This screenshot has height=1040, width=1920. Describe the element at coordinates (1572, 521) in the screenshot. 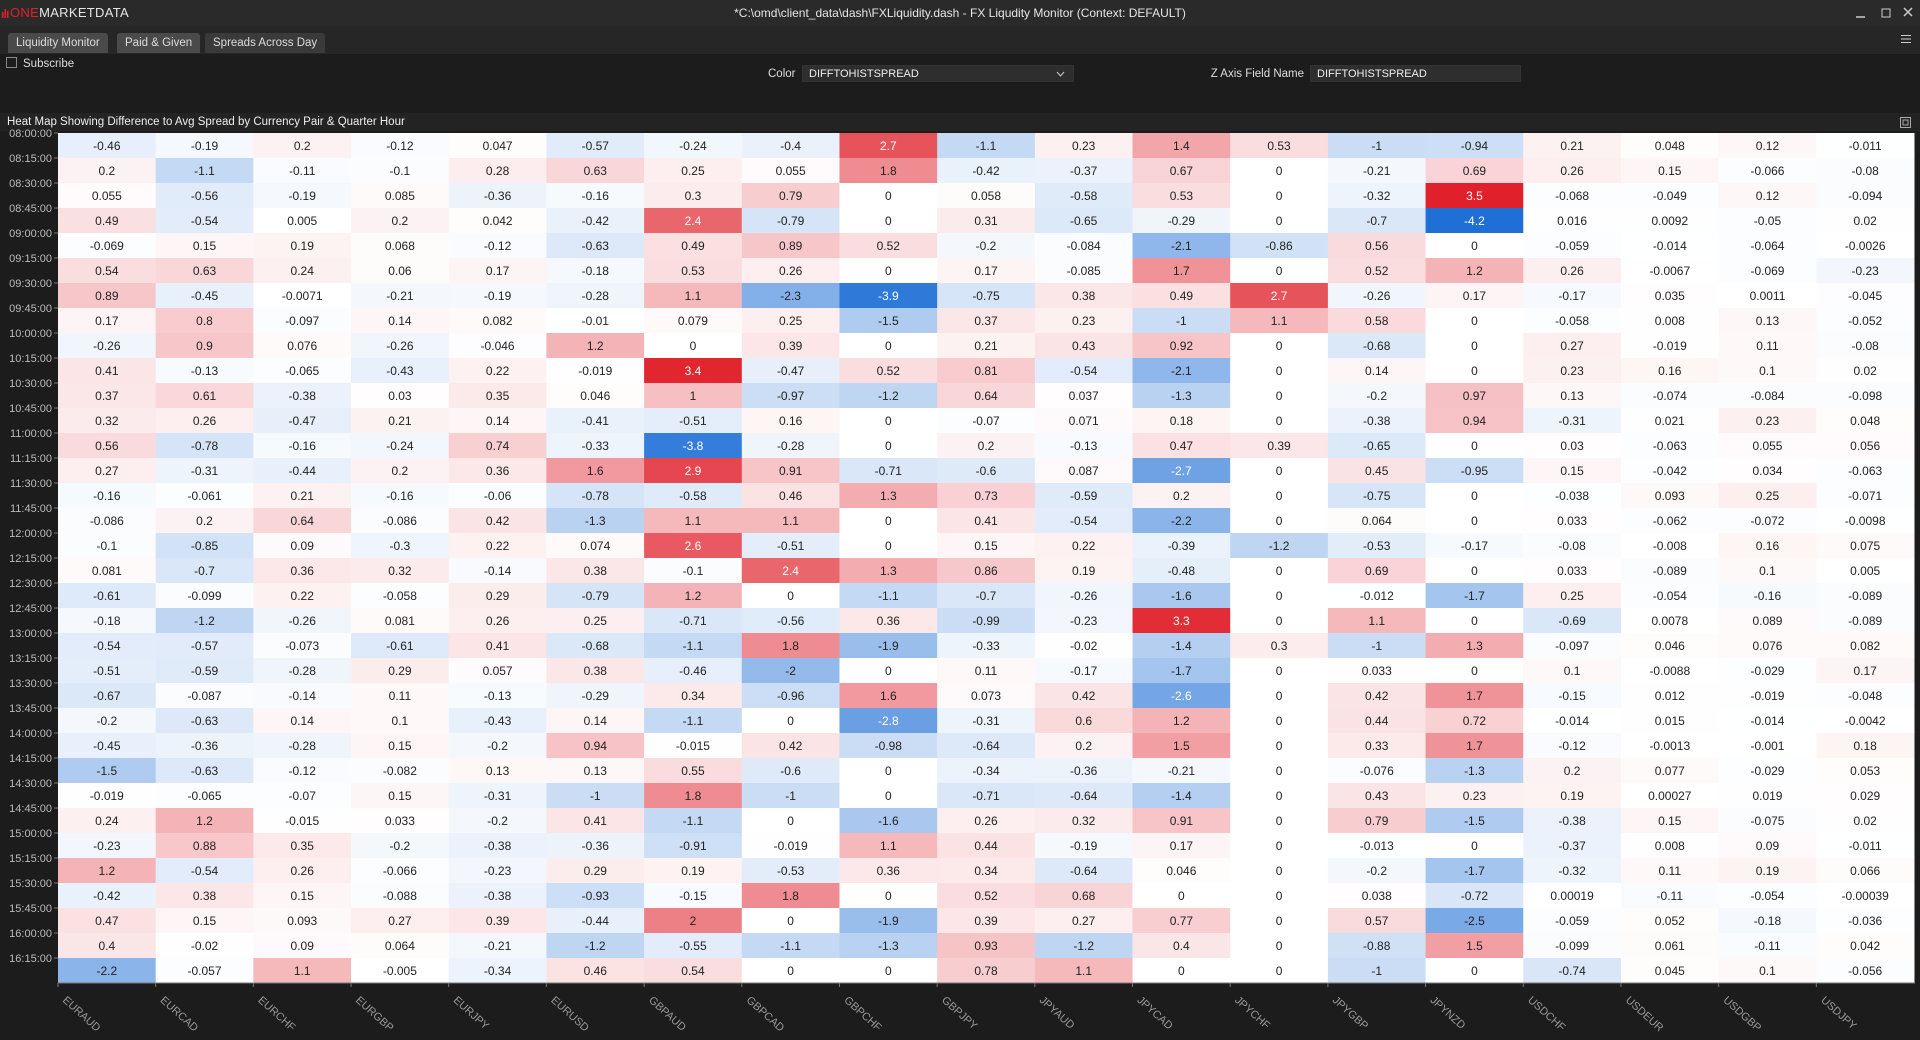

I see `cell-label: 0.033` at that location.